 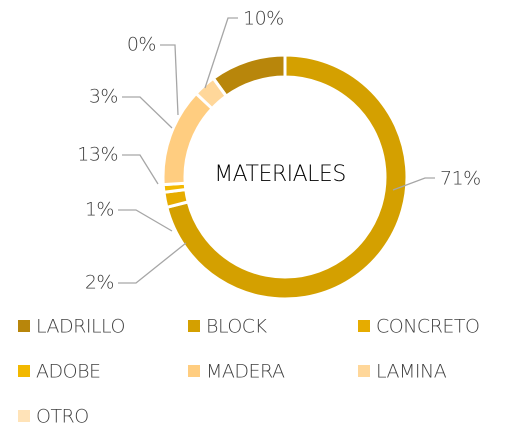 What do you see at coordinates (80, 327) in the screenshot?
I see `legend-label: LADRILLO` at bounding box center [80, 327].